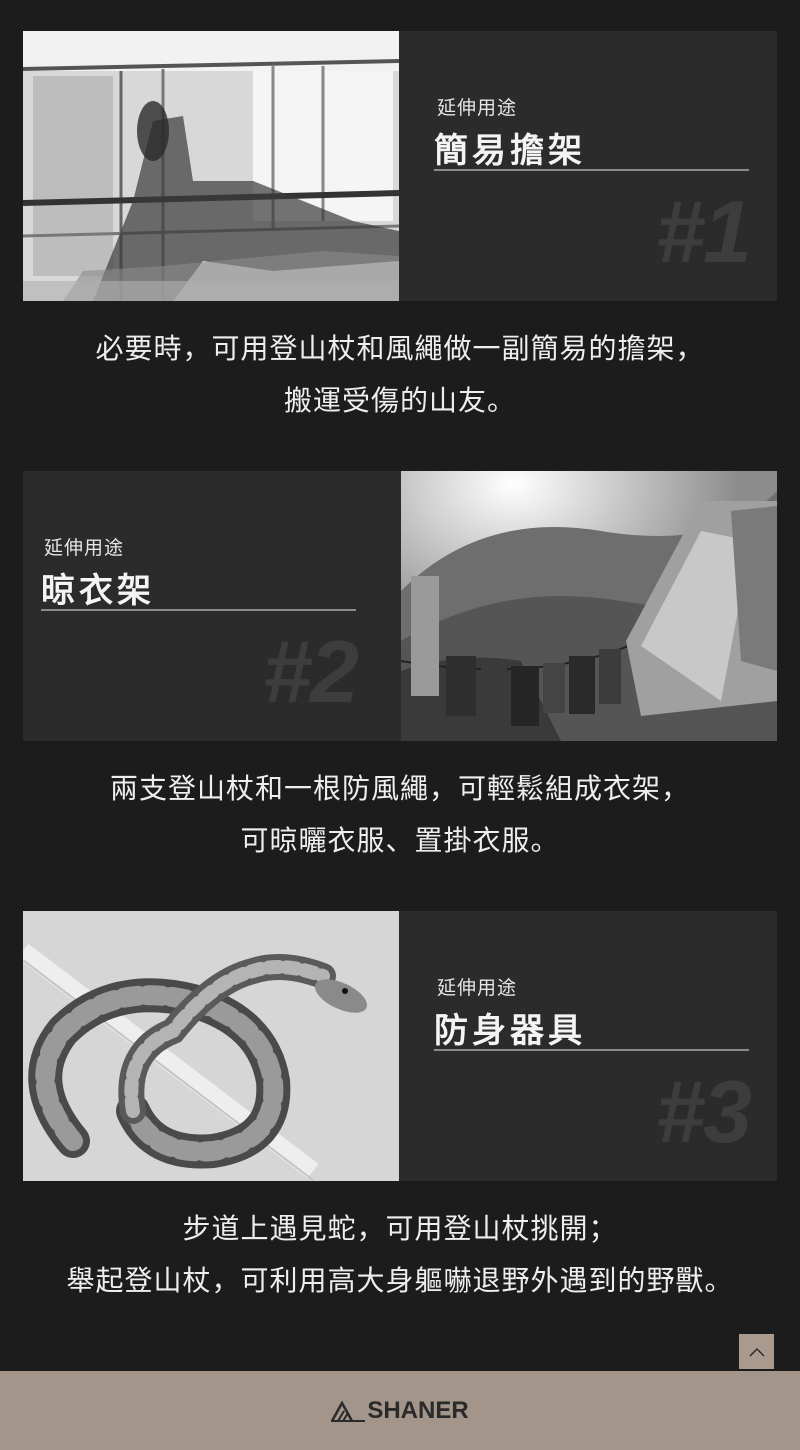  What do you see at coordinates (348, 1410) in the screenshot?
I see `mountain-logo-icon` at bounding box center [348, 1410].